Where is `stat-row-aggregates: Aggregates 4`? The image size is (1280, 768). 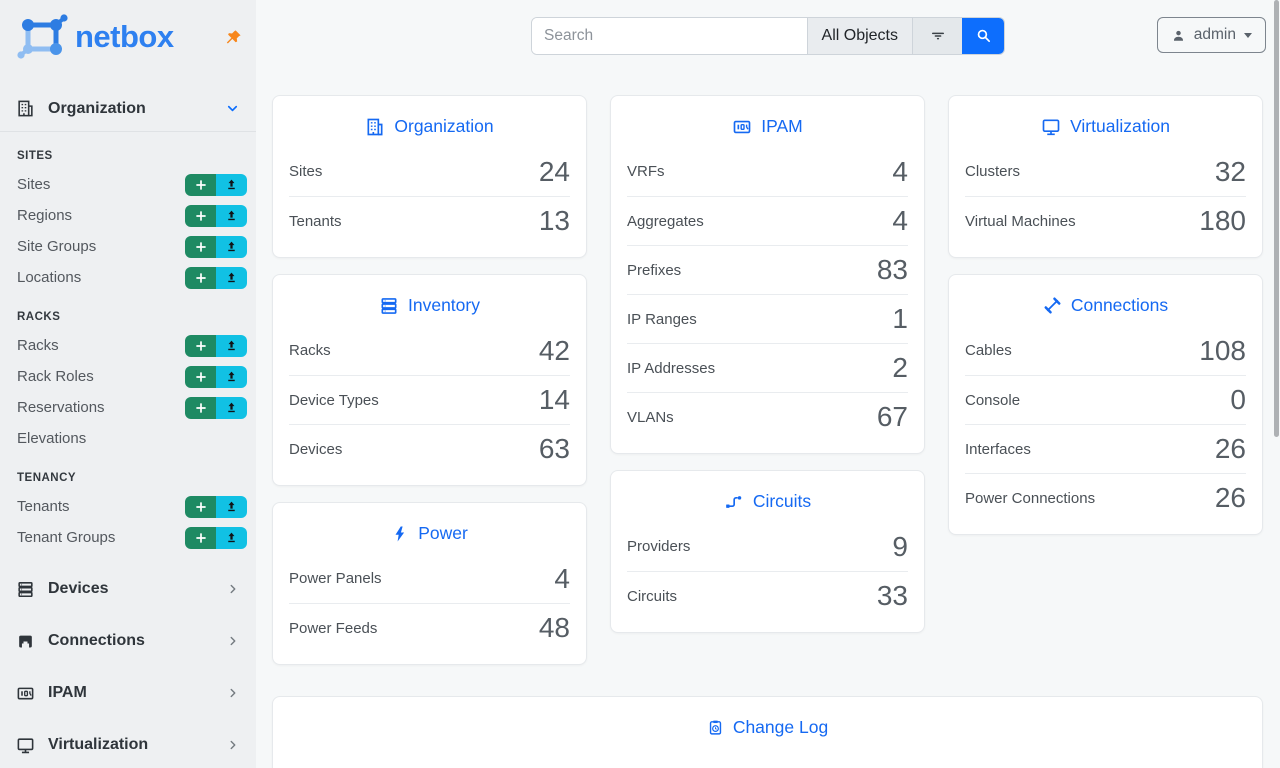 stat-row-aggregates: Aggregates 4 is located at coordinates (767, 220).